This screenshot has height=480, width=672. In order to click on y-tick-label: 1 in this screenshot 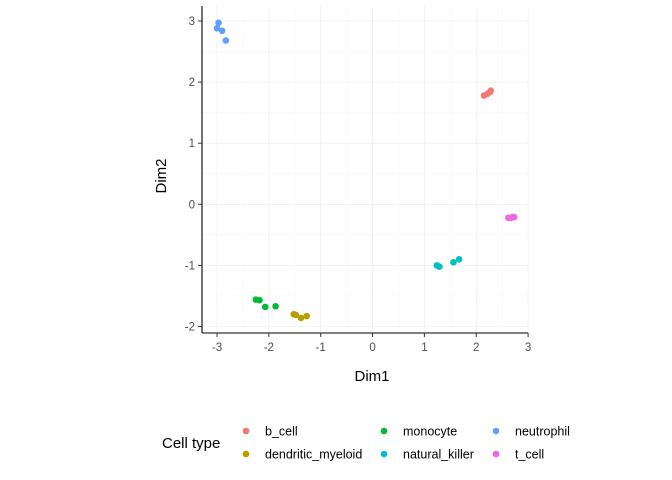, I will do `click(192, 144)`.